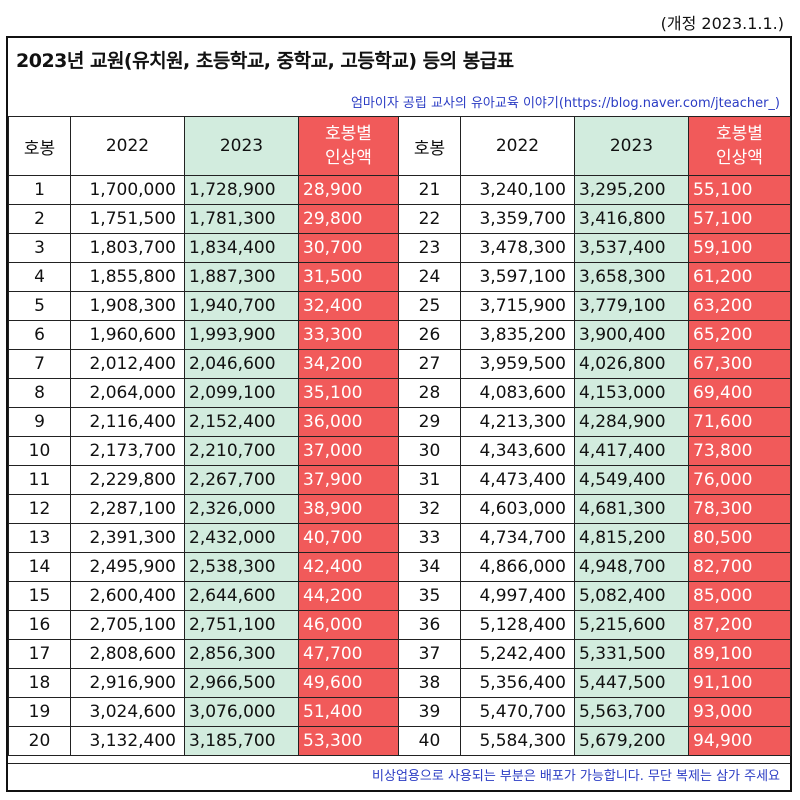  Describe the element at coordinates (127, 596) in the screenshot. I see `salary-2022-cell: 2,600,400` at that location.